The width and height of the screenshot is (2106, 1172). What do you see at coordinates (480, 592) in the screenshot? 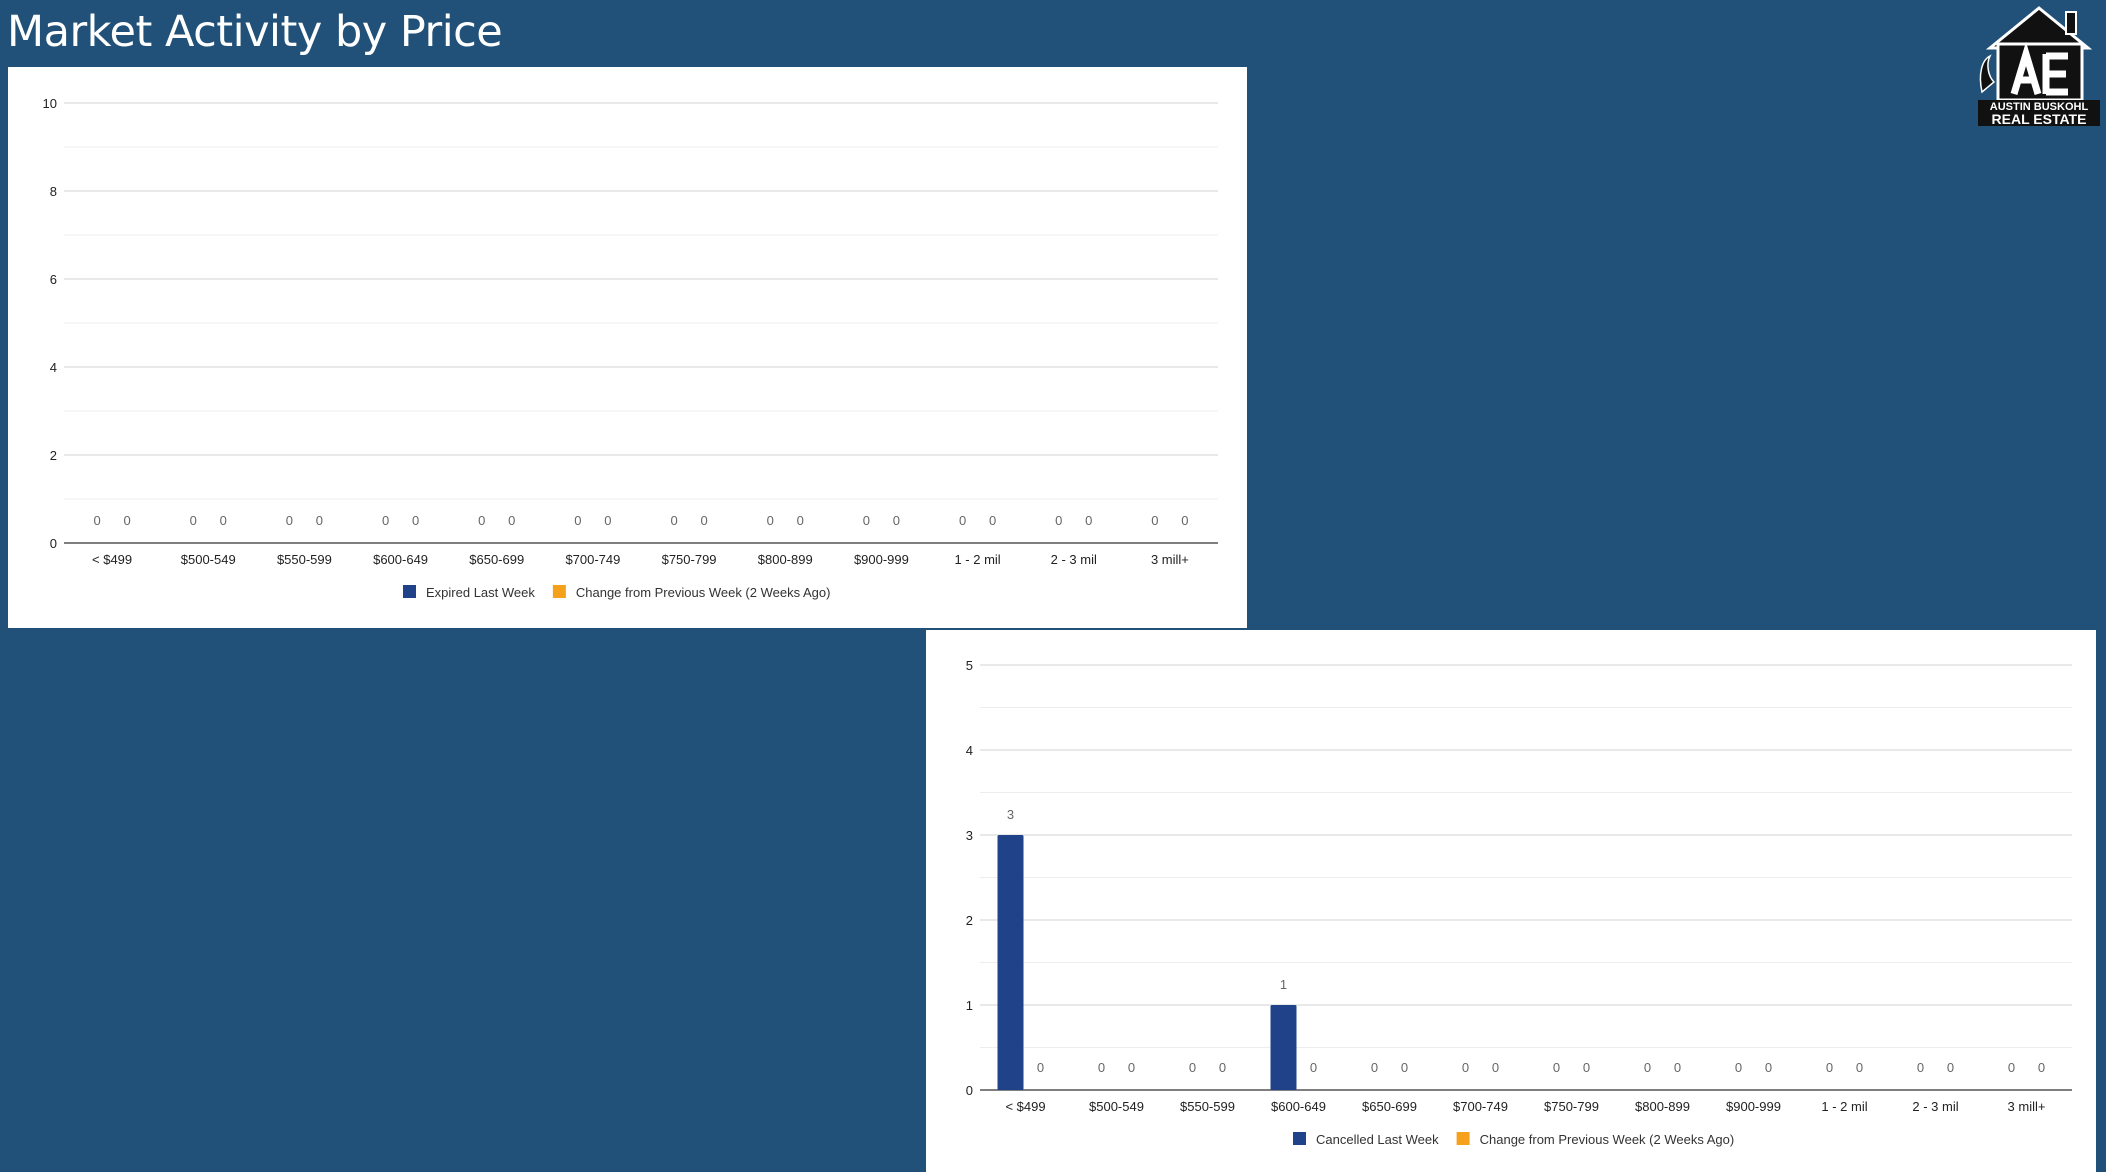
I see `legend-label: Expired Last Week` at bounding box center [480, 592].